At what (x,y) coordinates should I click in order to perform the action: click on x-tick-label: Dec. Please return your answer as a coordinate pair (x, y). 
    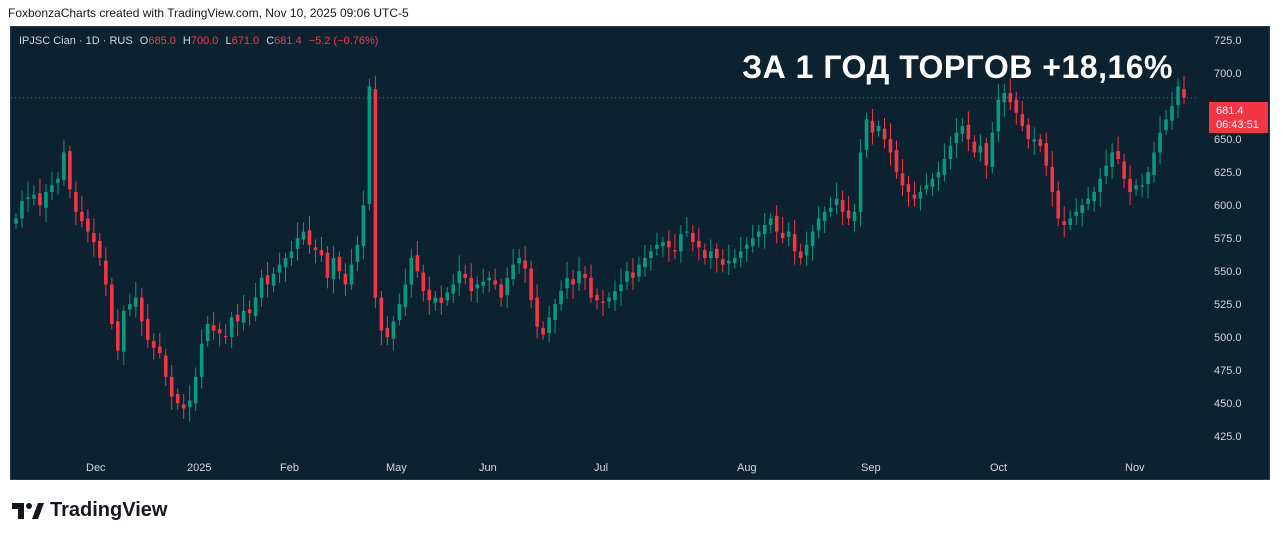
    Looking at the image, I should click on (96, 468).